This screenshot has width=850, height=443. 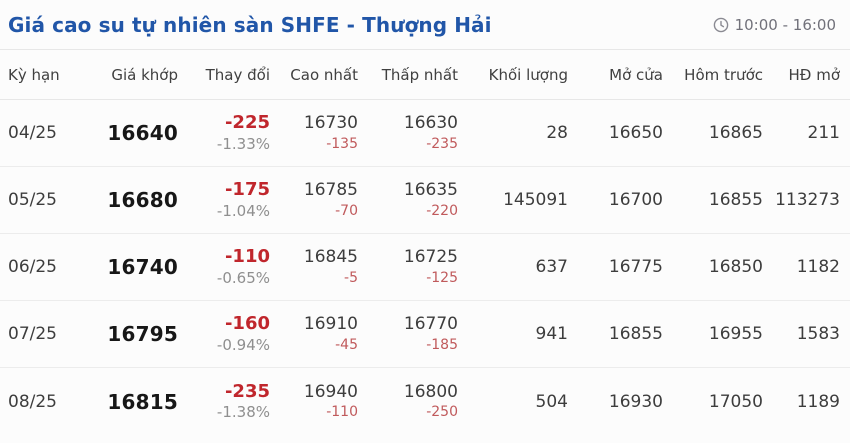 What do you see at coordinates (142, 267) in the screenshot?
I see `last-price-cell: 16740` at bounding box center [142, 267].